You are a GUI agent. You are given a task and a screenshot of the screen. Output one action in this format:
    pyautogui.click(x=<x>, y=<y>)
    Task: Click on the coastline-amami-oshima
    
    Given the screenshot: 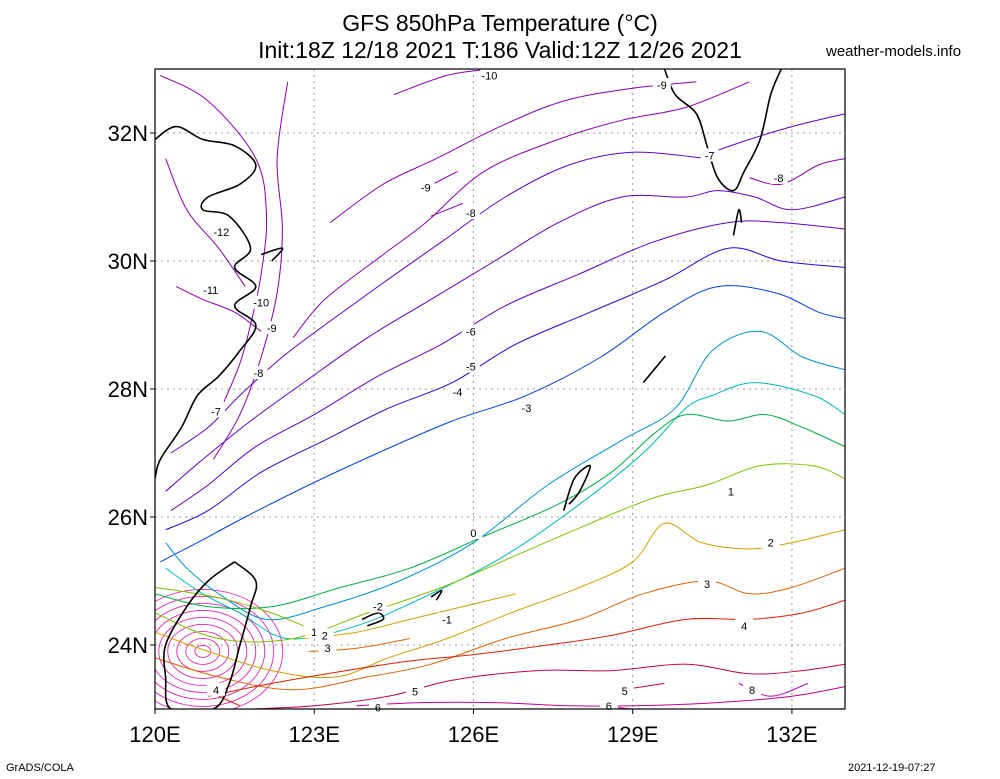 What is the action you would take?
    pyautogui.click(x=654, y=369)
    